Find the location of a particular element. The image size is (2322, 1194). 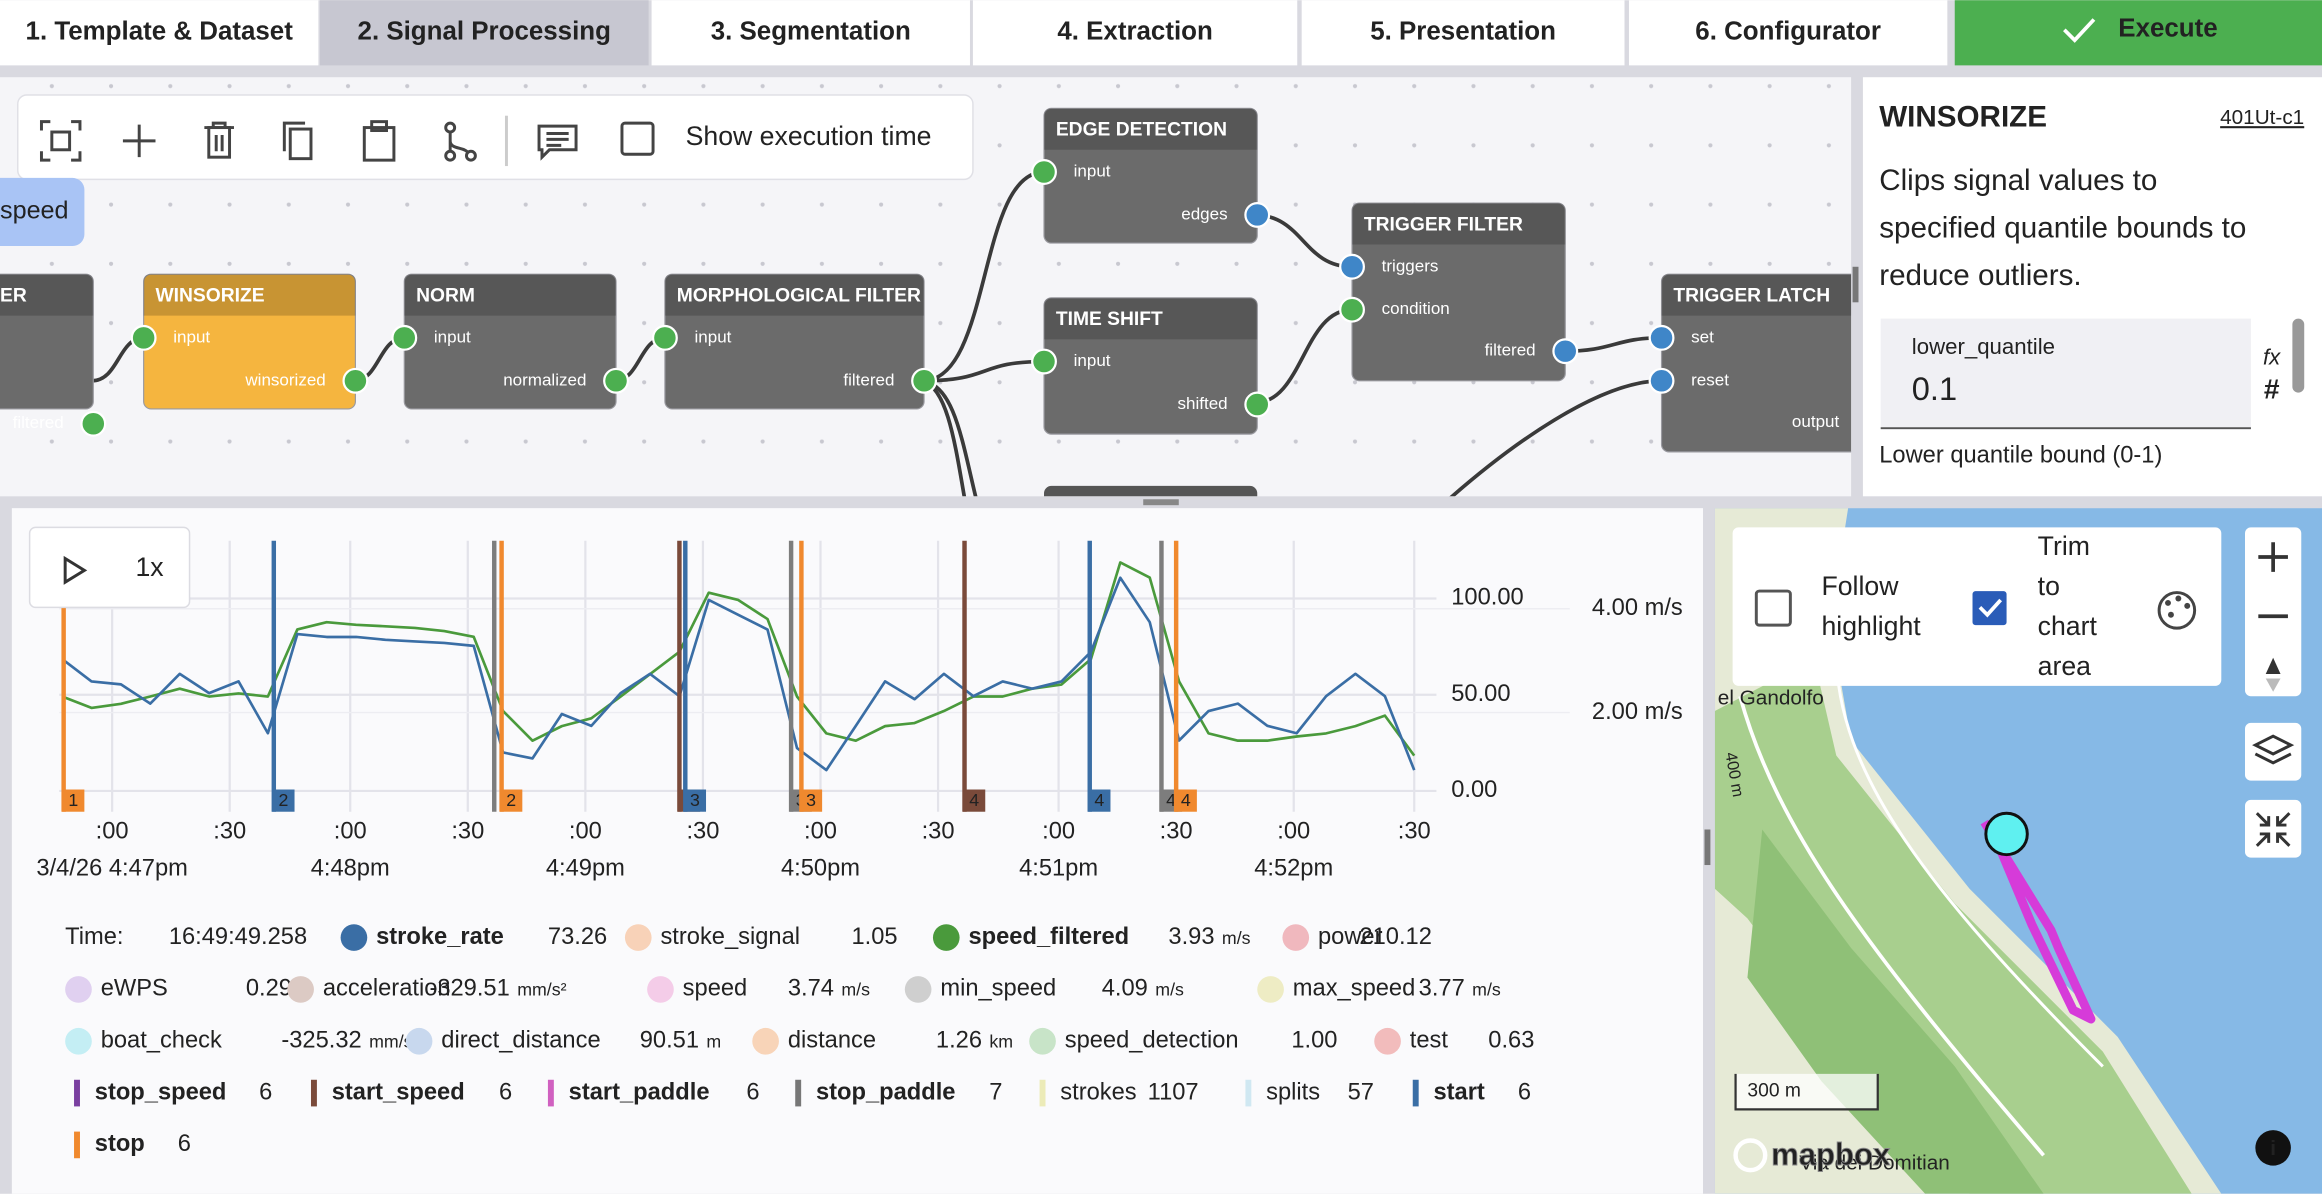

node: TRIGGER FILTER triggers condition filtered is located at coordinates (1459, 292).